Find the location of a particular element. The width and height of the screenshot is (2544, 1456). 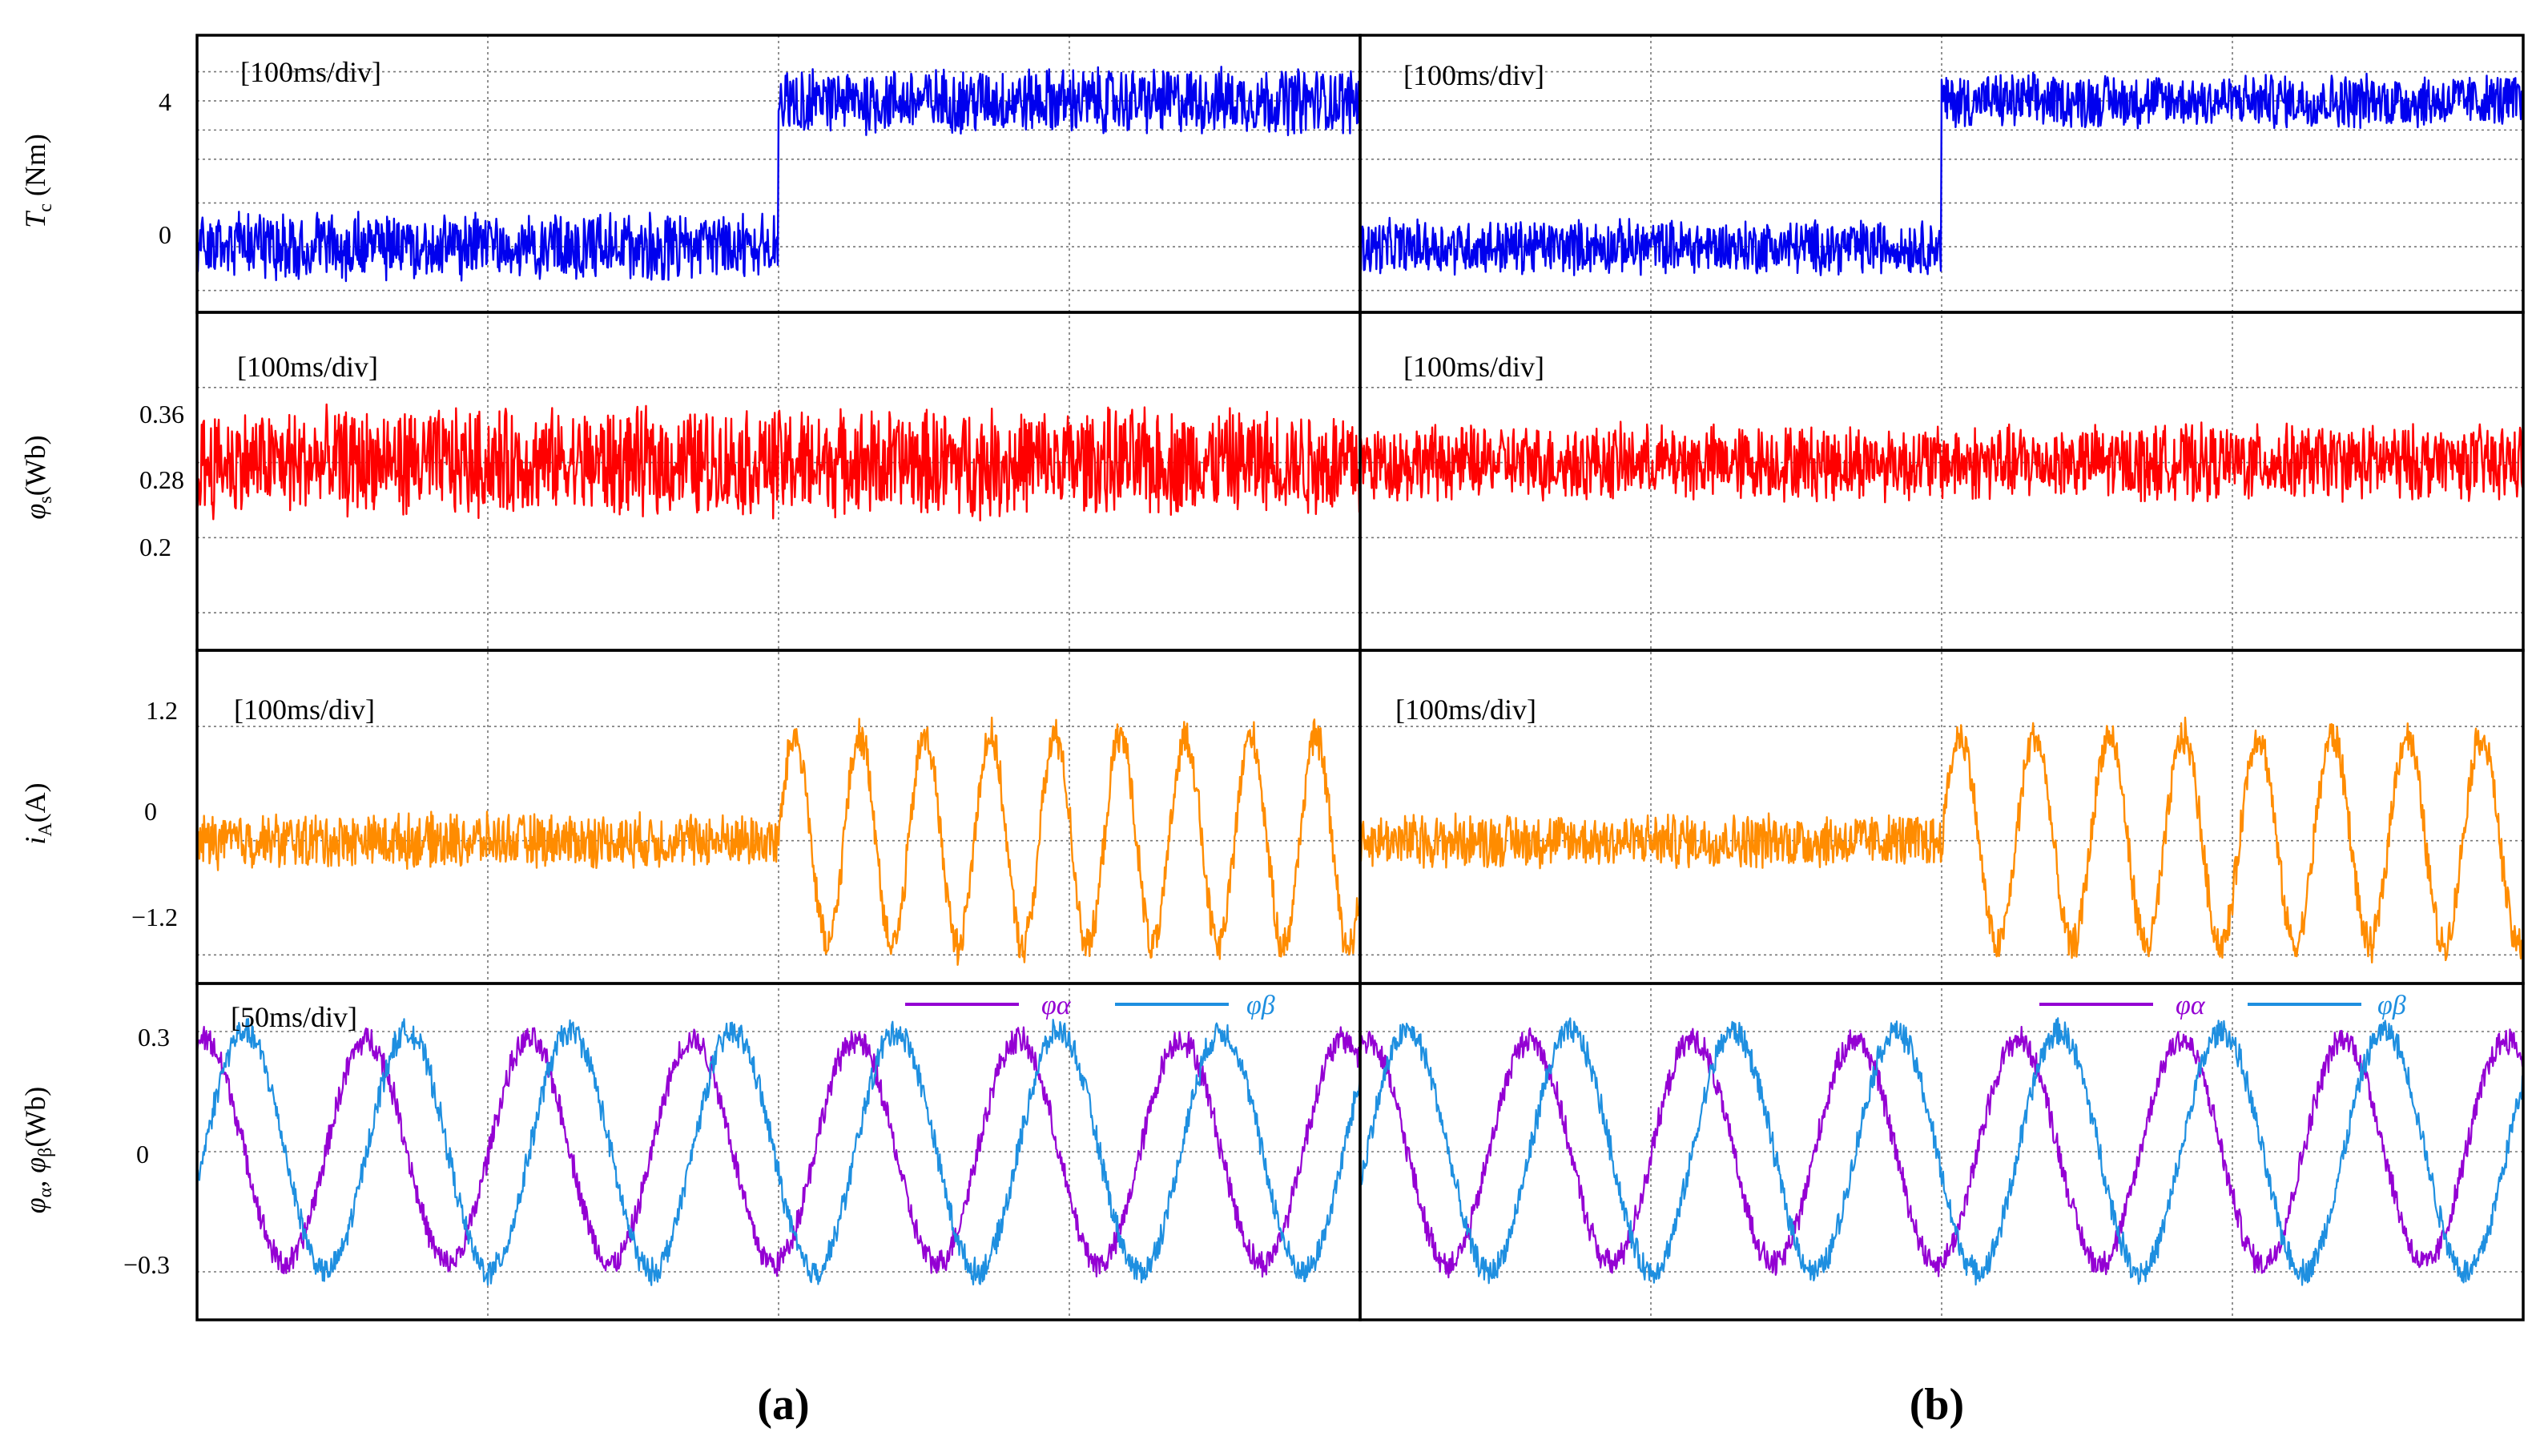

time-div-b-torque: [100ms/div] is located at coordinates (1473, 75).